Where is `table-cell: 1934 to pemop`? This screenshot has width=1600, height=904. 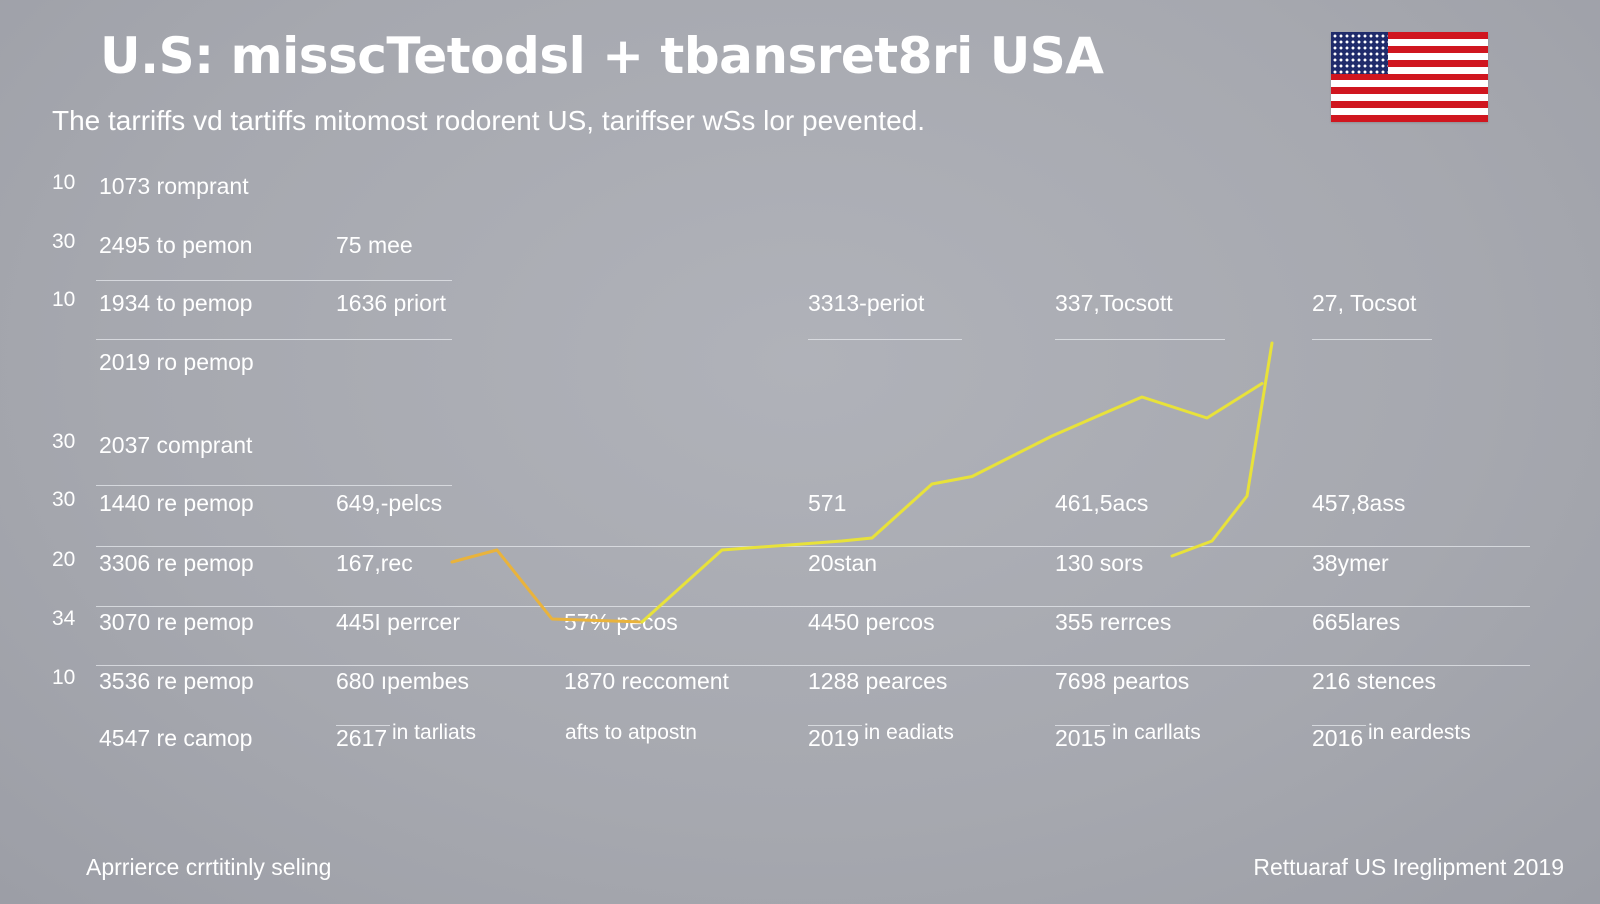 table-cell: 1934 to pemop is located at coordinates (176, 303).